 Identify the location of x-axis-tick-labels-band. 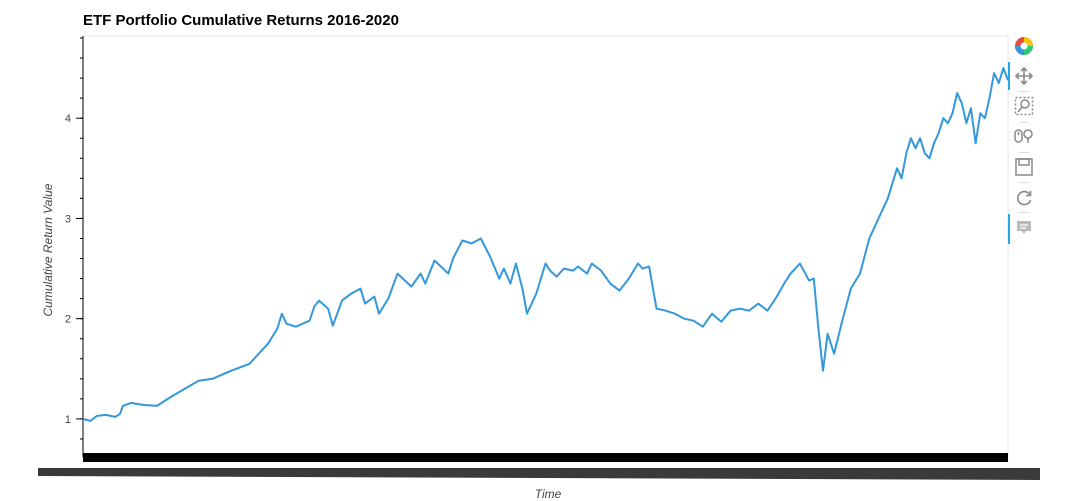
(539, 474).